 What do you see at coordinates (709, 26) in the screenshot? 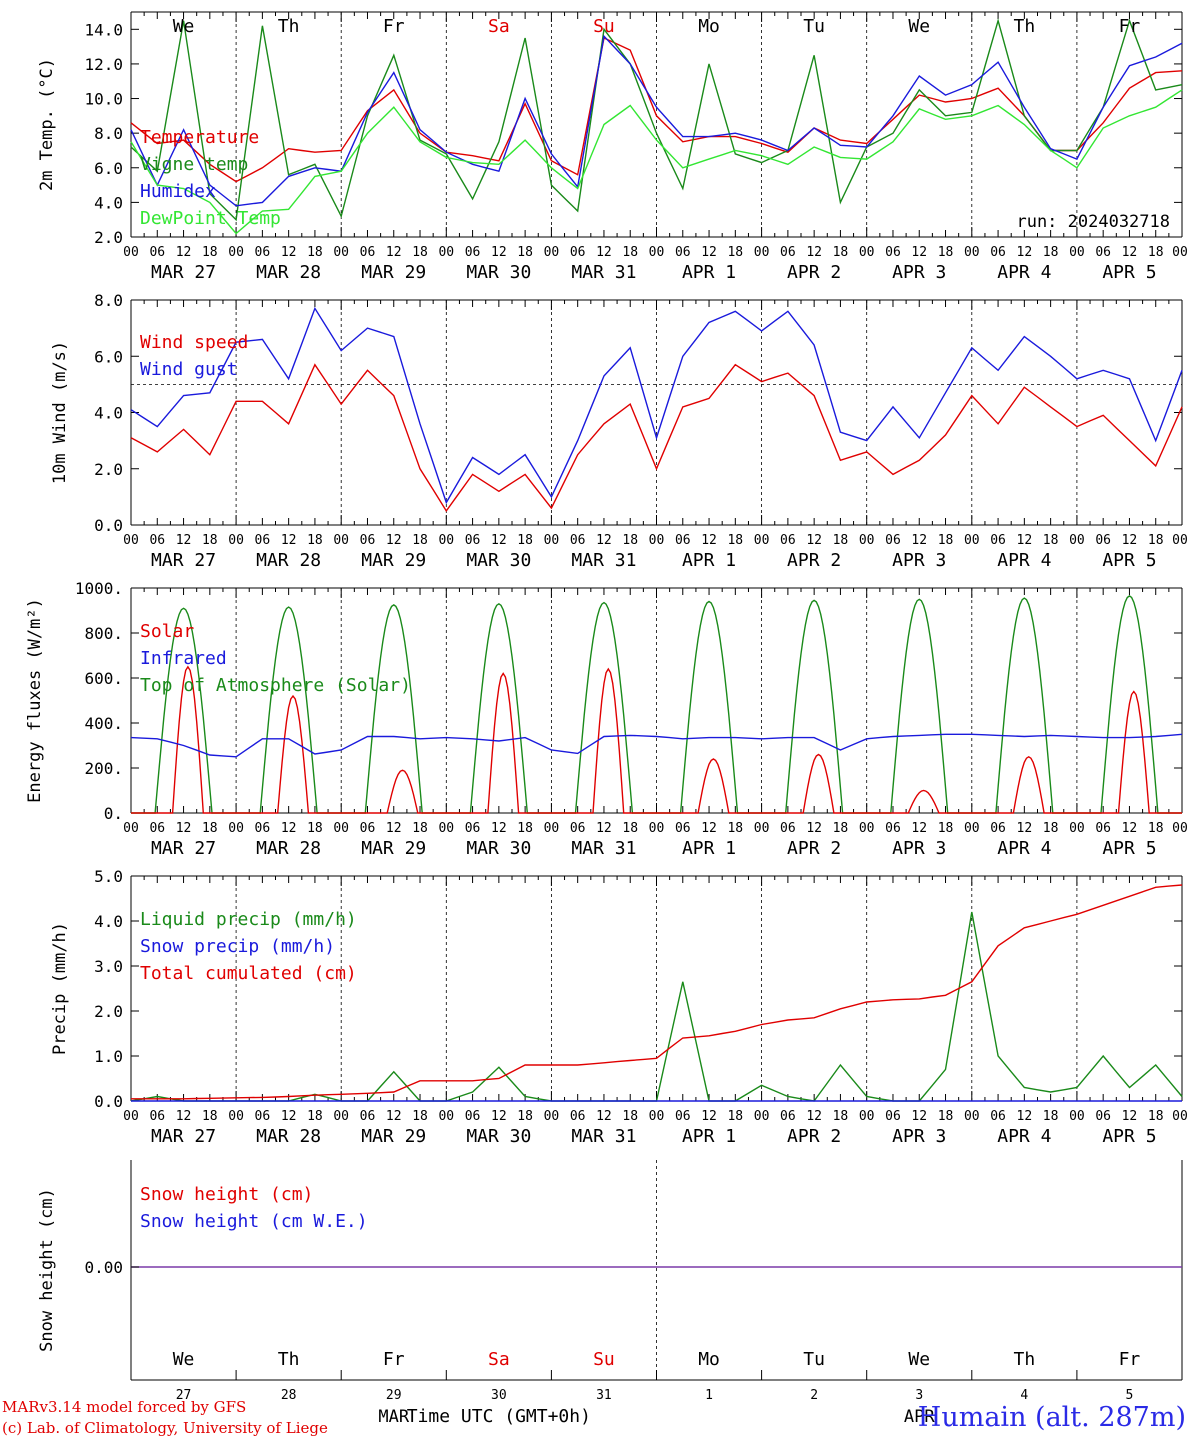
I see `day-name: Mo` at bounding box center [709, 26].